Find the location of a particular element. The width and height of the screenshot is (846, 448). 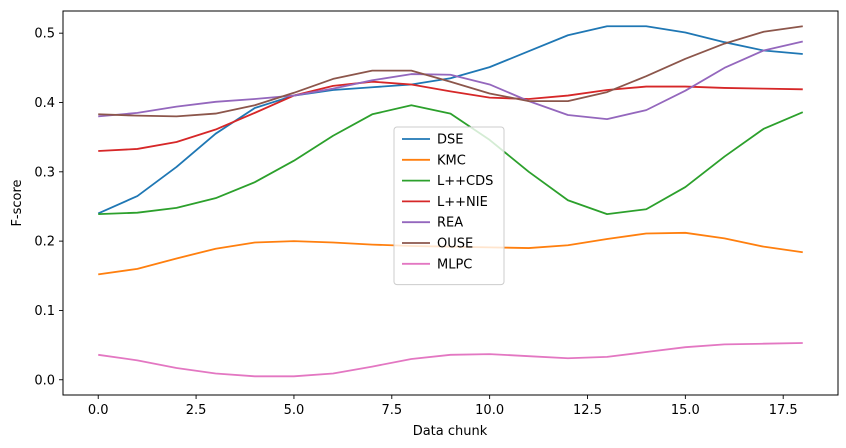

x-tick-label: 5.0 is located at coordinates (294, 410).